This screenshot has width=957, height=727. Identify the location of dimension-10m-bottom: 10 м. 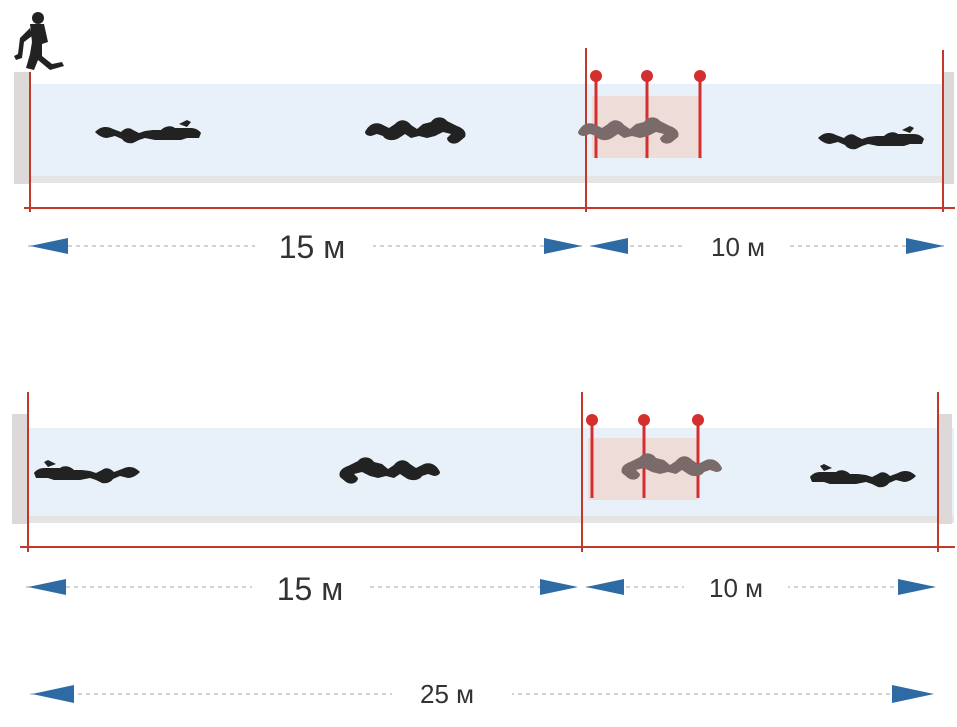
(761, 587).